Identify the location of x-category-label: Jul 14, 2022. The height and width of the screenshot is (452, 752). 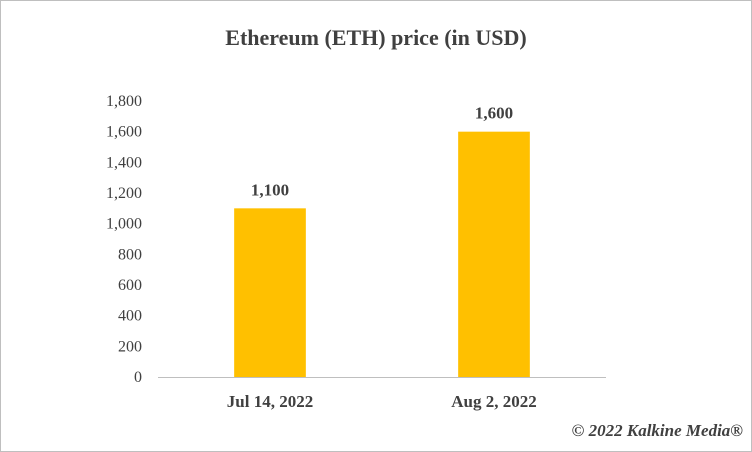
(270, 401).